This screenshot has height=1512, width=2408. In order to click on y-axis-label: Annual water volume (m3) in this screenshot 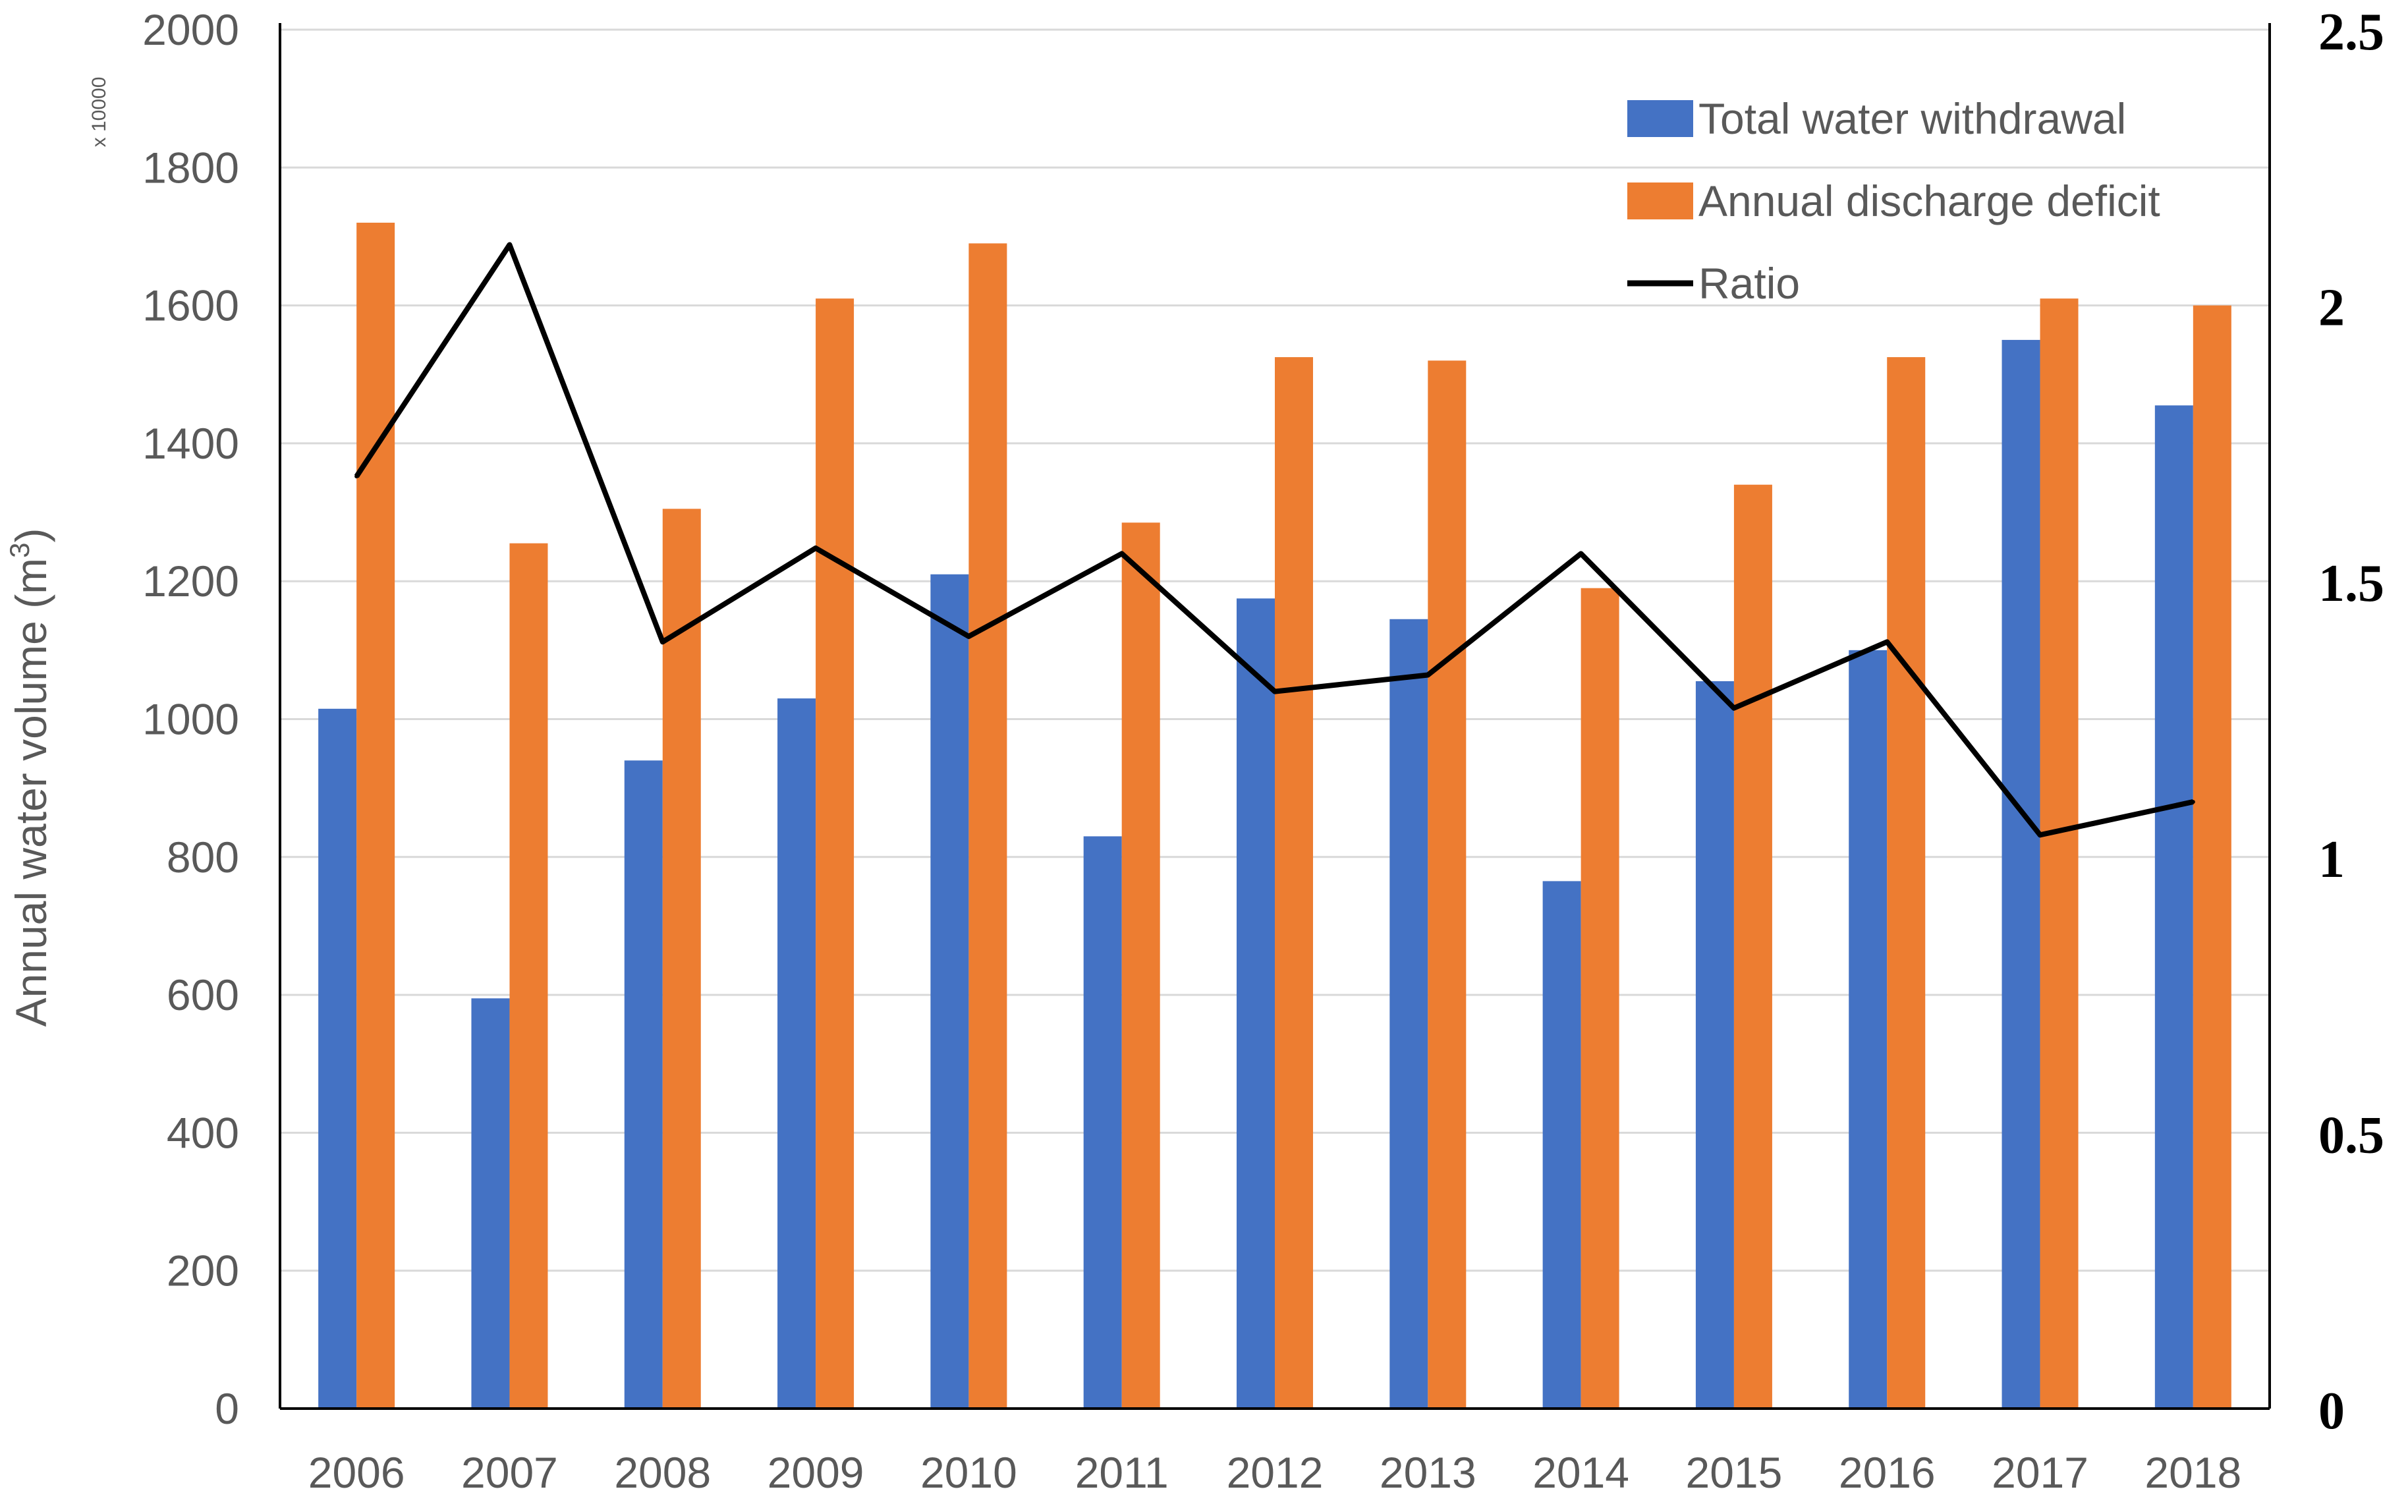, I will do `click(29, 777)`.